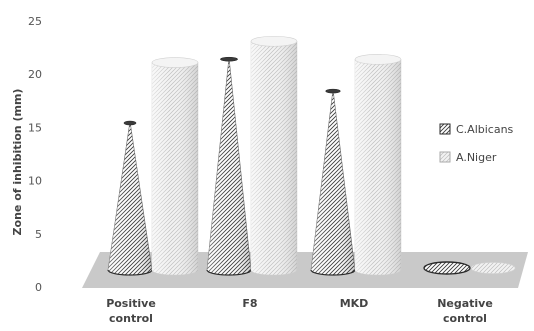 The width and height of the screenshot is (534, 331). I want to click on legend-label: C.Albicans, so click(485, 129).